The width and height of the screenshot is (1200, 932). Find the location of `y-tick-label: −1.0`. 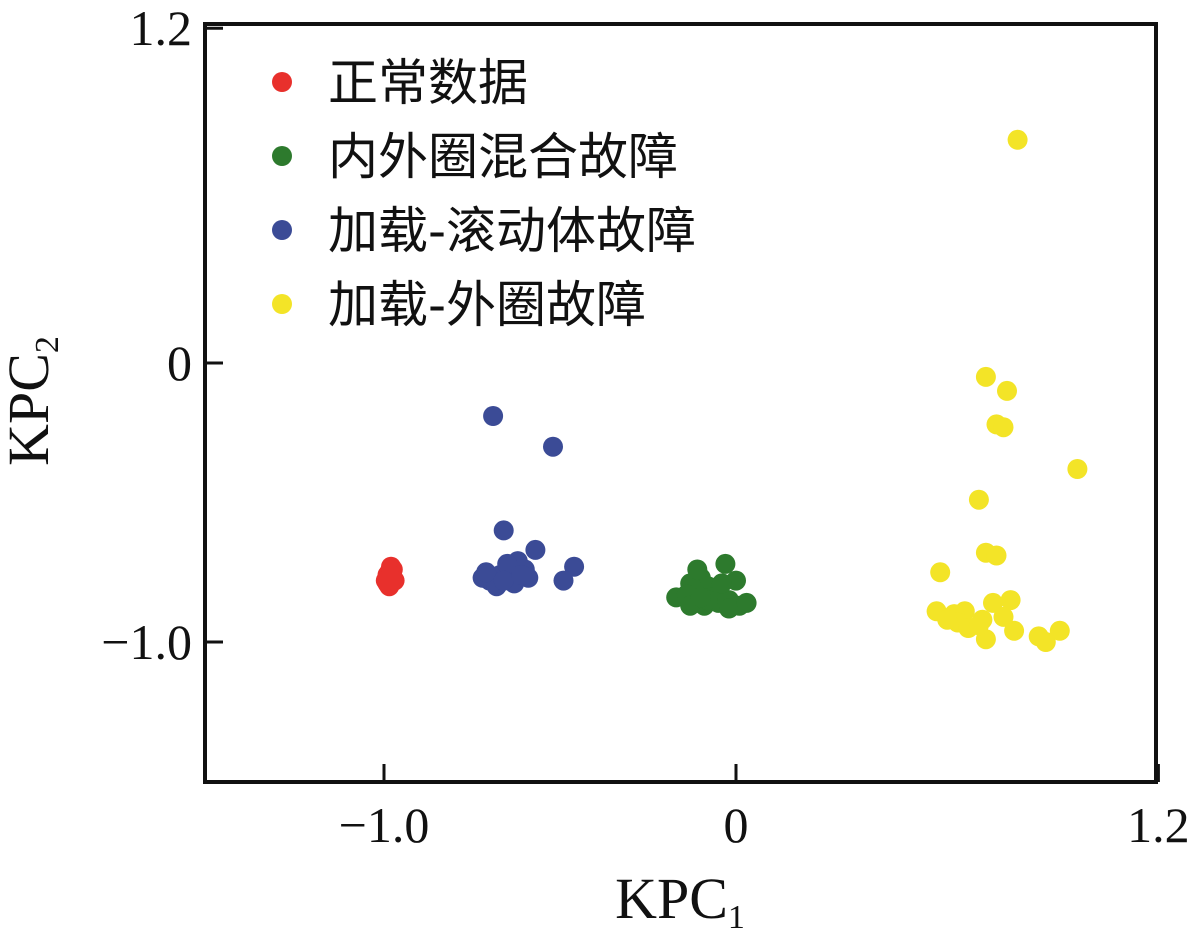

y-tick-label: −1.0 is located at coordinates (146, 642).